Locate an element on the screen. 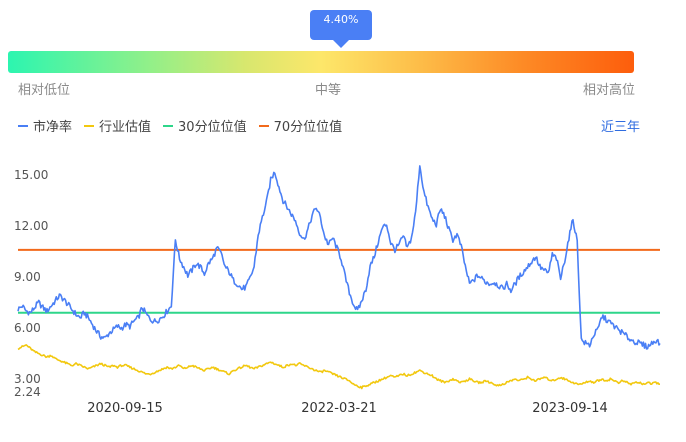 This screenshot has height=442, width=686. x-tick-label: 2023-09-14 is located at coordinates (570, 408).